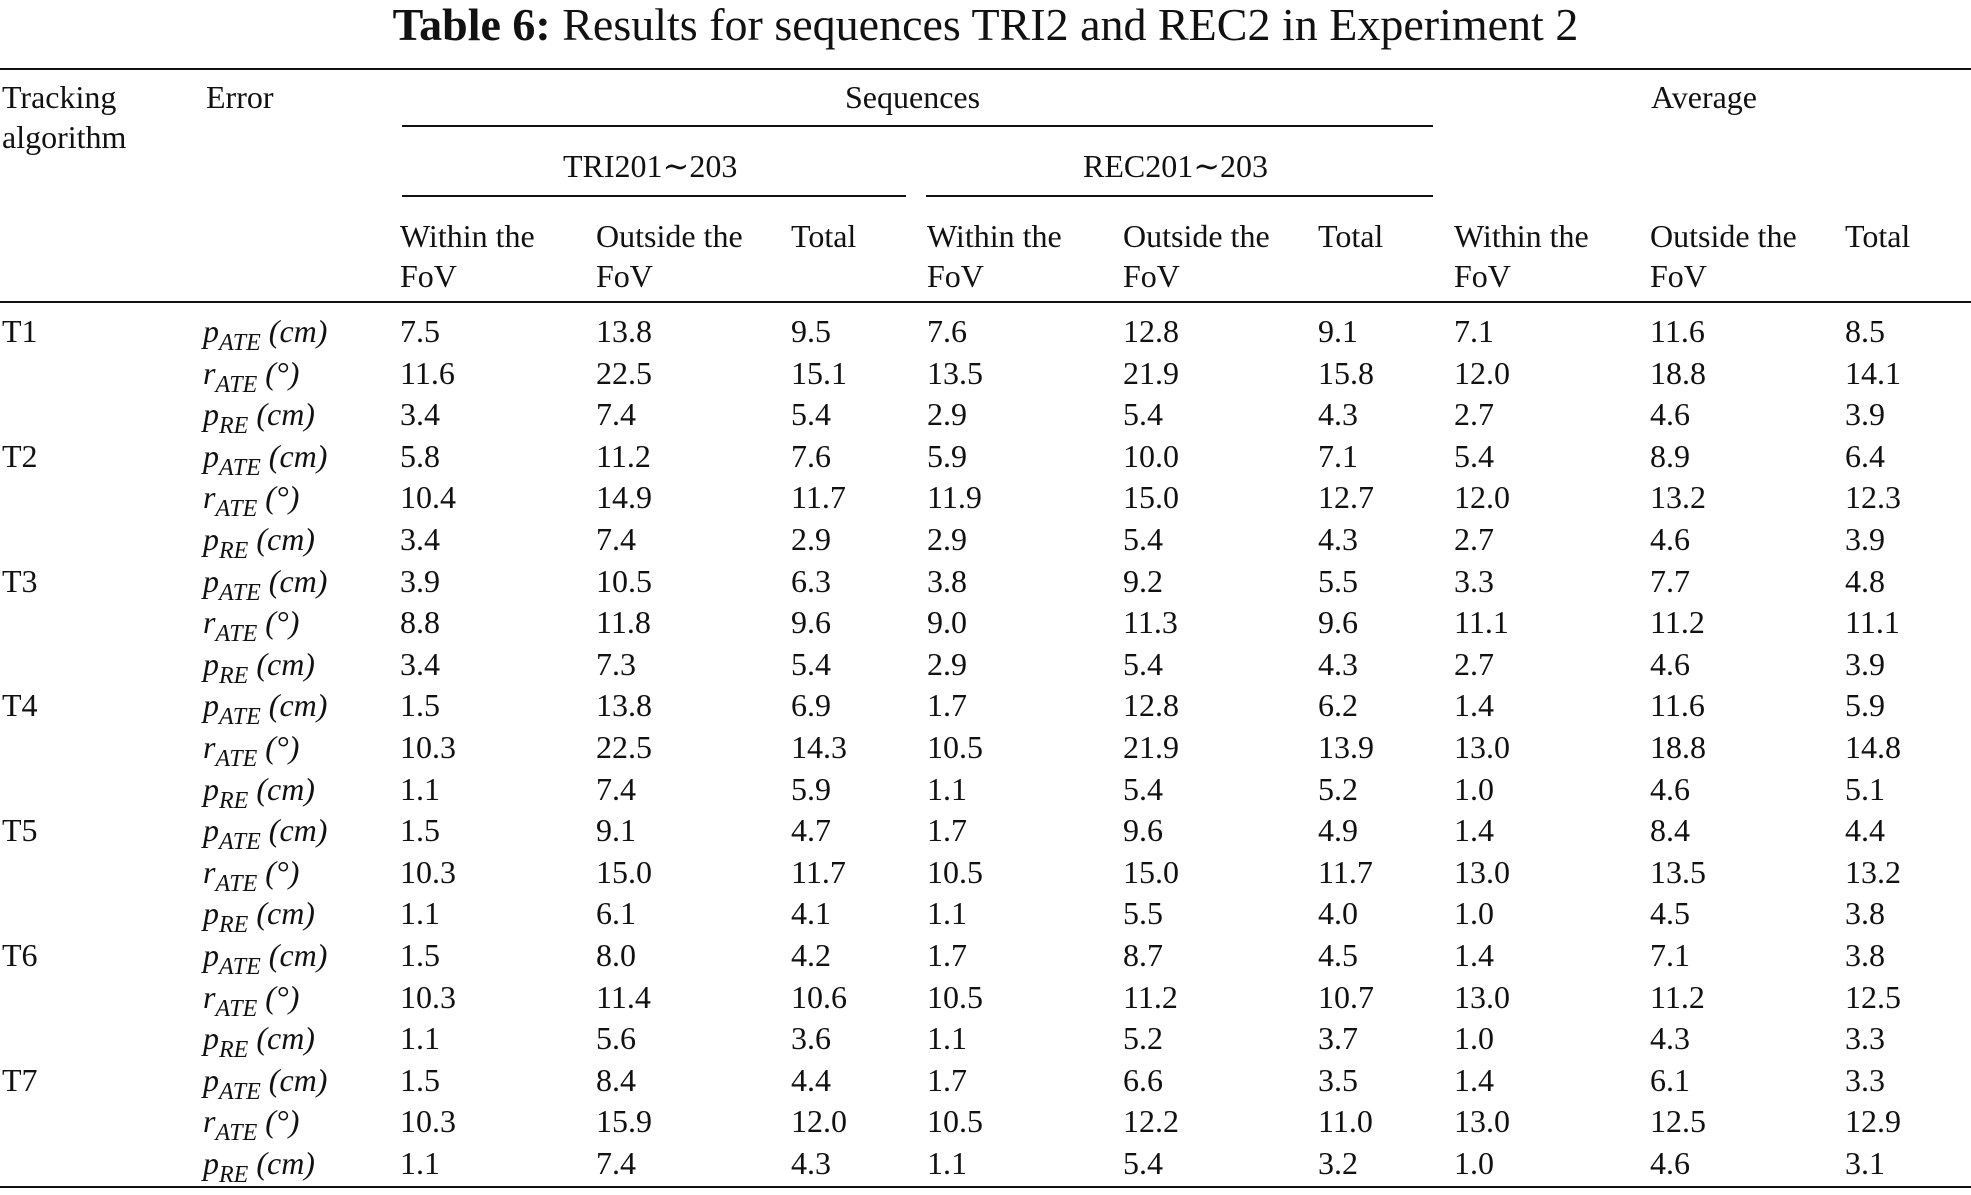 The image size is (1971, 1195). Describe the element at coordinates (811, 913) in the screenshot. I see `table-cell: 4.1` at that location.